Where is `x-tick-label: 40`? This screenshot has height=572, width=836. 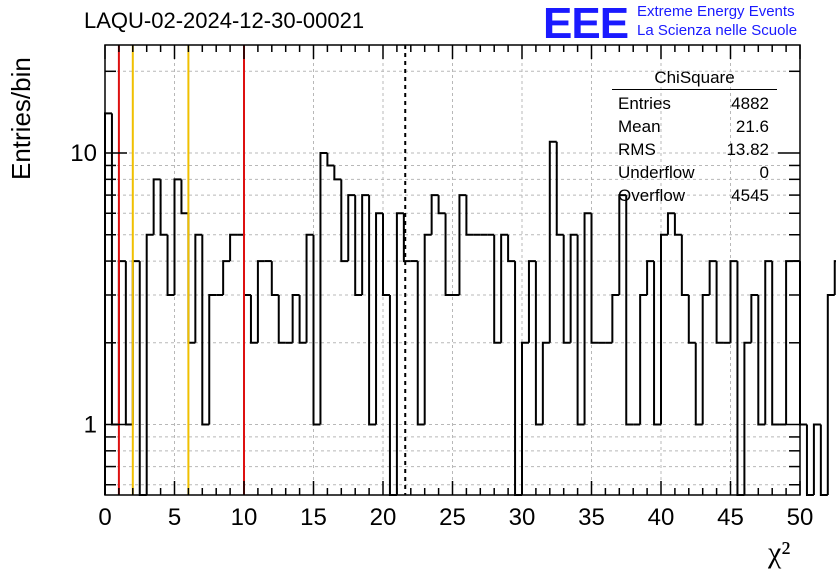
x-tick-label: 40 is located at coordinates (661, 517).